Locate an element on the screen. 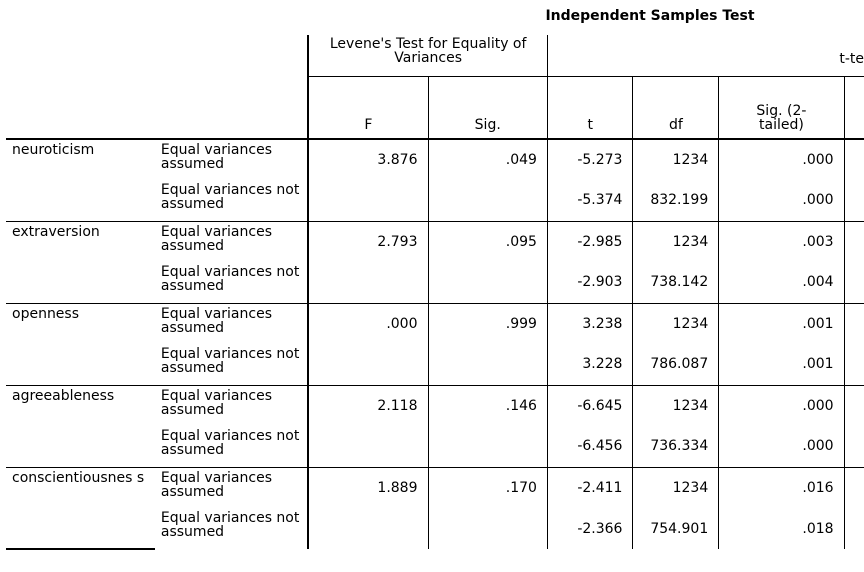 The image size is (864, 572). df-value: 736.334 is located at coordinates (675, 446).